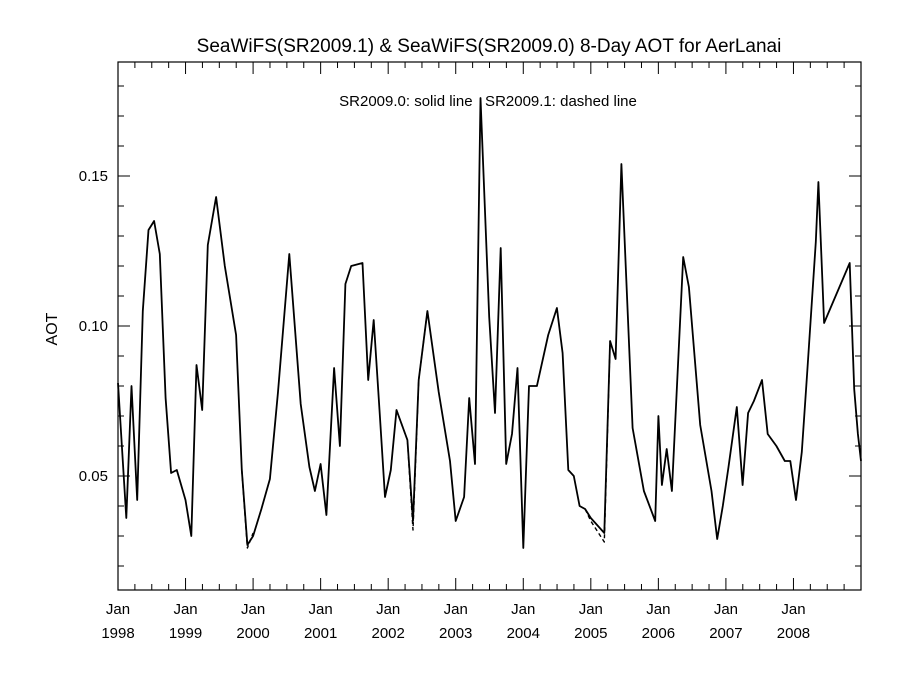  What do you see at coordinates (185, 633) in the screenshot?
I see `x-tick-label-year: 1999` at bounding box center [185, 633].